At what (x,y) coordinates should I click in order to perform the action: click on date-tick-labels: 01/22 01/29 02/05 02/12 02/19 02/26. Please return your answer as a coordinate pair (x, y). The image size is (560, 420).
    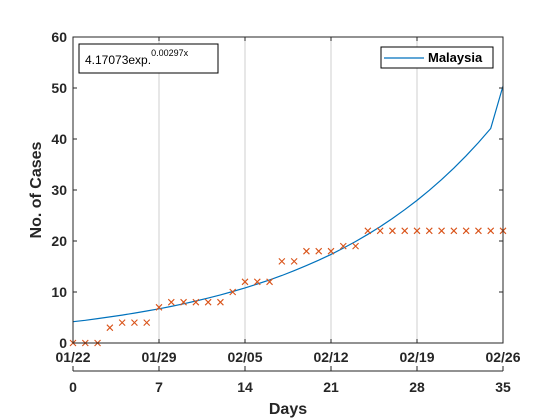
    Looking at the image, I should click on (287, 357).